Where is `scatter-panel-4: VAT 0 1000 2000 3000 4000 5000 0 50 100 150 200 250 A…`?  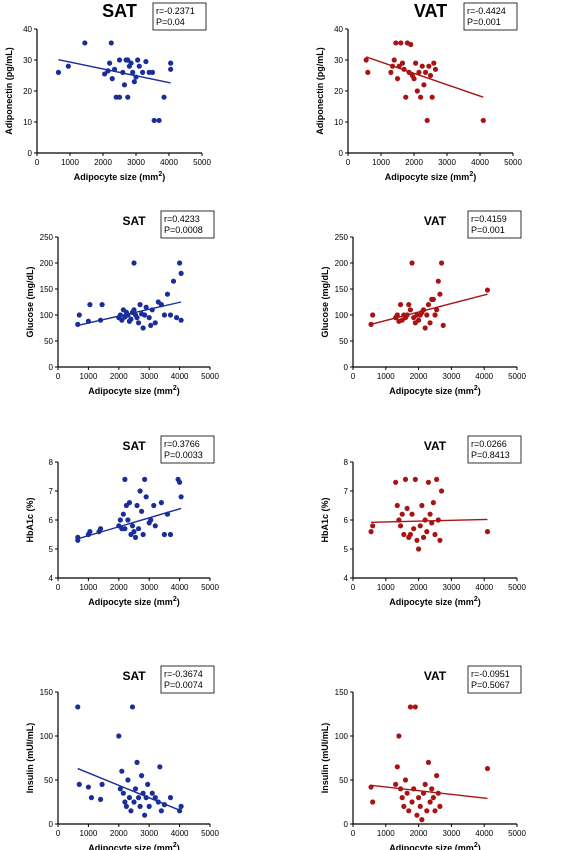 scatter-panel-4: VAT 0 1000 2000 3000 4000 5000 0 50 100 150 200 250 A… is located at coordinates (423, 303).